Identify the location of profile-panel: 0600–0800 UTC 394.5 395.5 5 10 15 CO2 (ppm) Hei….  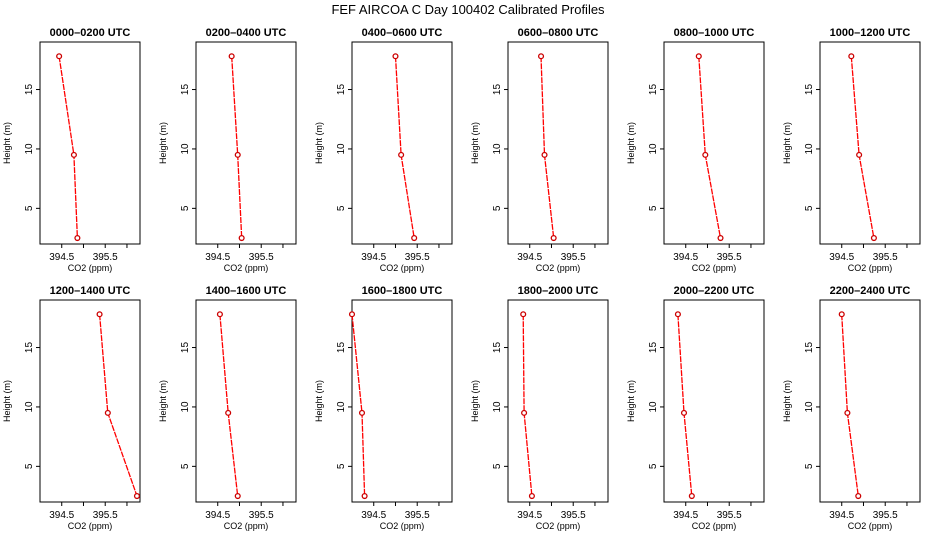
(539, 150).